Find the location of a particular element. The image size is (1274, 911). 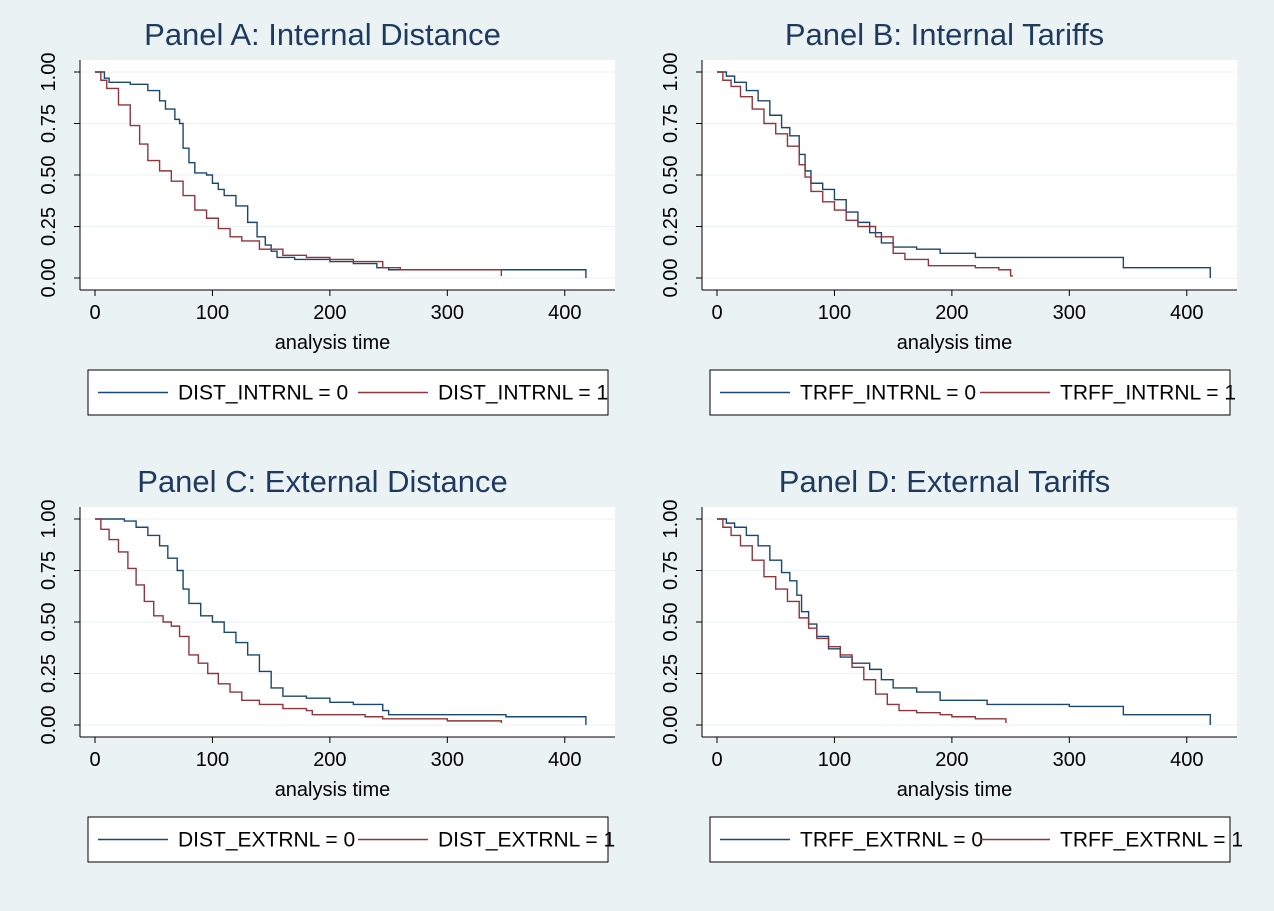

legend-label-0: DIST_INTRNL = 0 is located at coordinates (263, 393).